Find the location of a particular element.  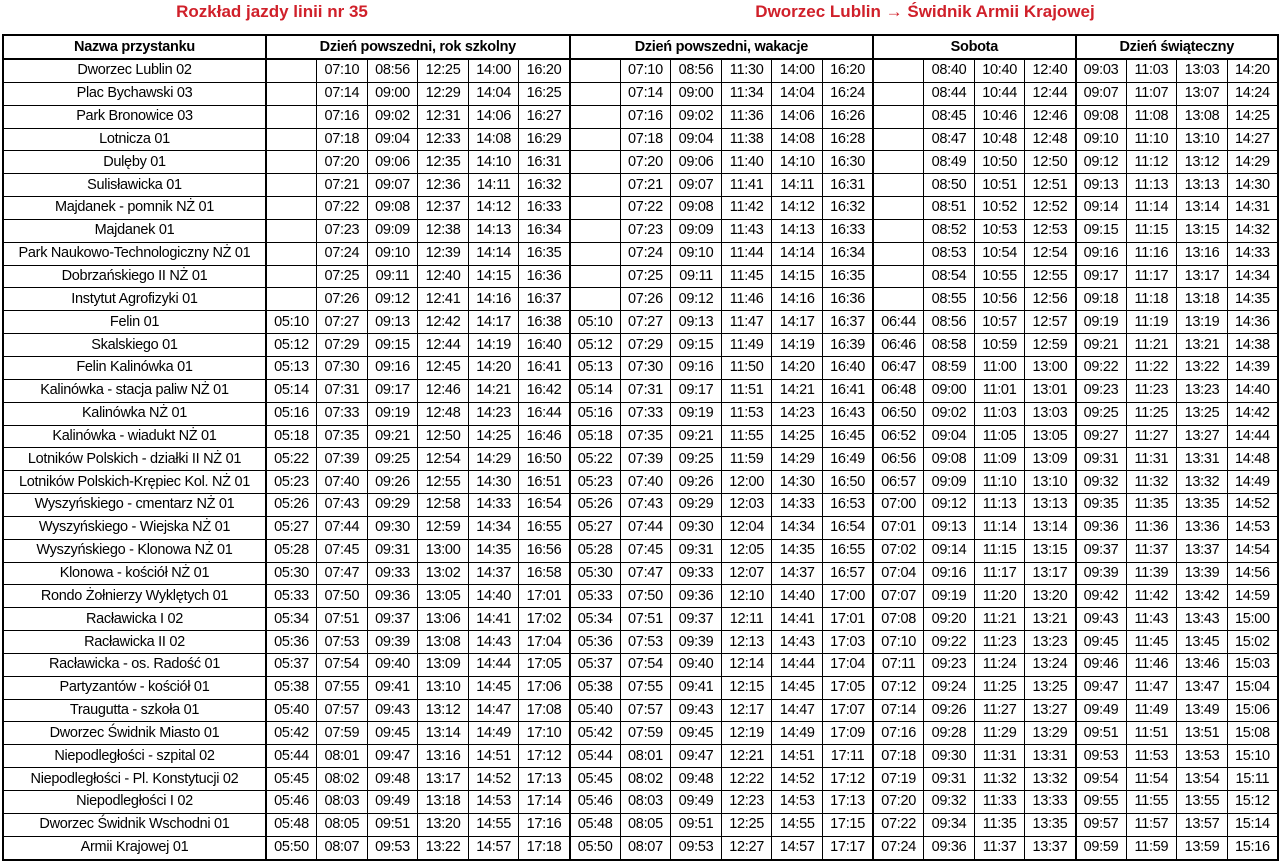

departure-time: 11:42 is located at coordinates (746, 208).